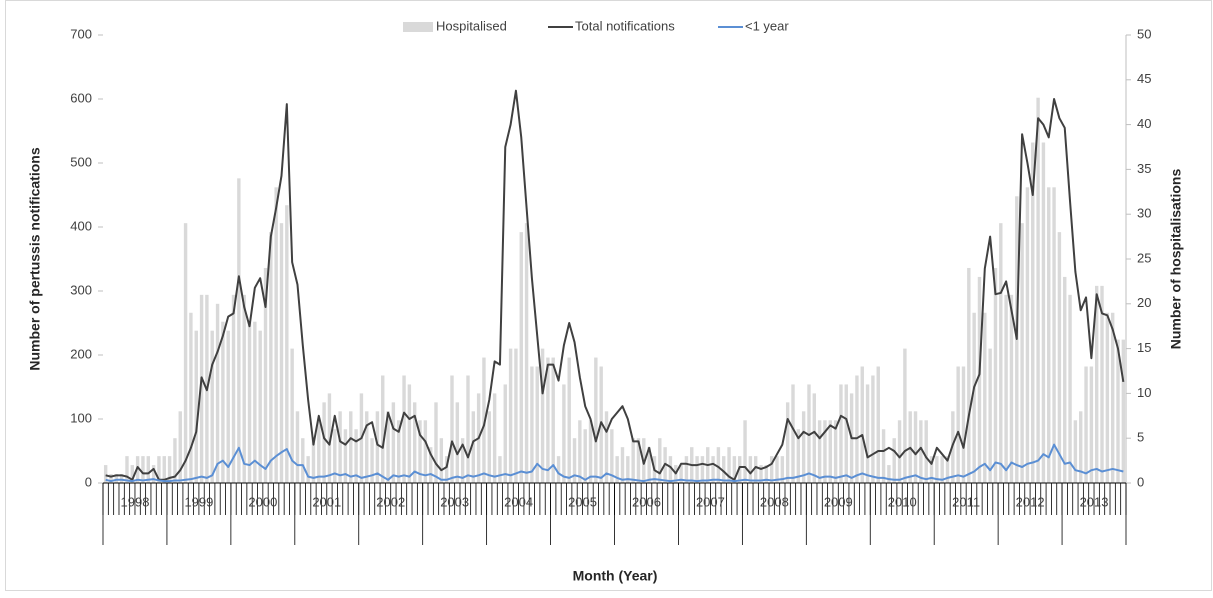 This screenshot has height=598, width=1213. What do you see at coordinates (1030, 501) in the screenshot?
I see `x-tick-label: 2012` at bounding box center [1030, 501].